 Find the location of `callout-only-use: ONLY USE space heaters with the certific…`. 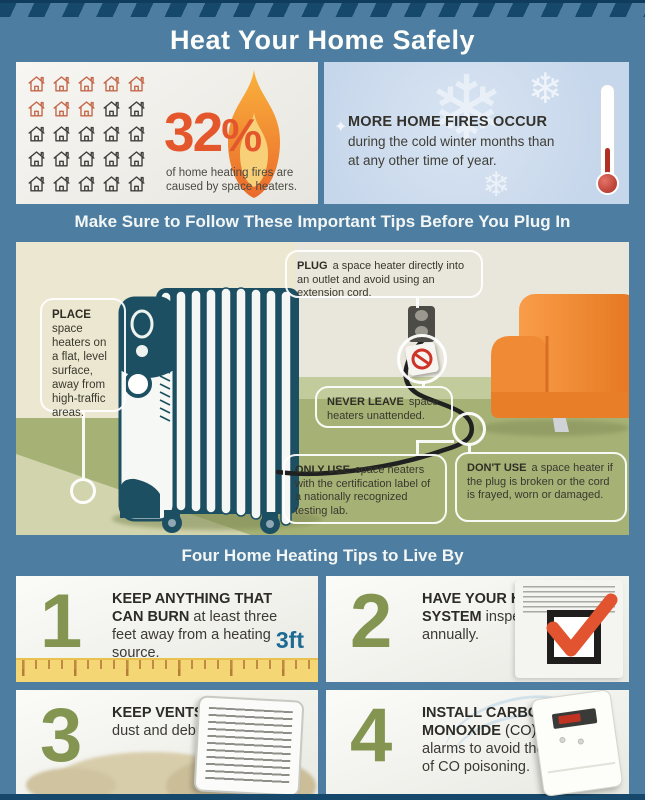

callout-only-use: ONLY USE space heaters with the certific… is located at coordinates (365, 489).